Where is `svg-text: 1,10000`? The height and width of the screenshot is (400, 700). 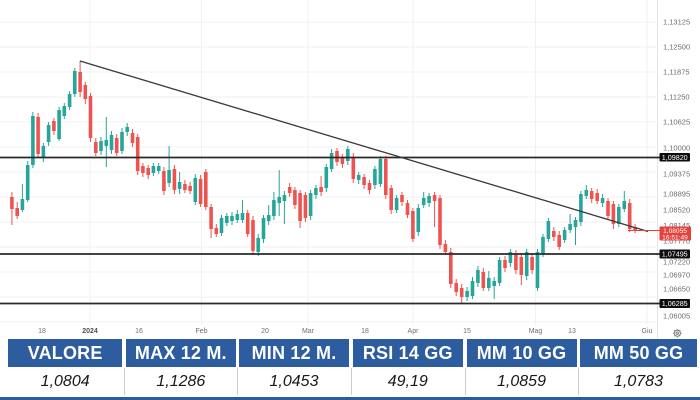
svg-text: 1,10000 is located at coordinates (676, 148).